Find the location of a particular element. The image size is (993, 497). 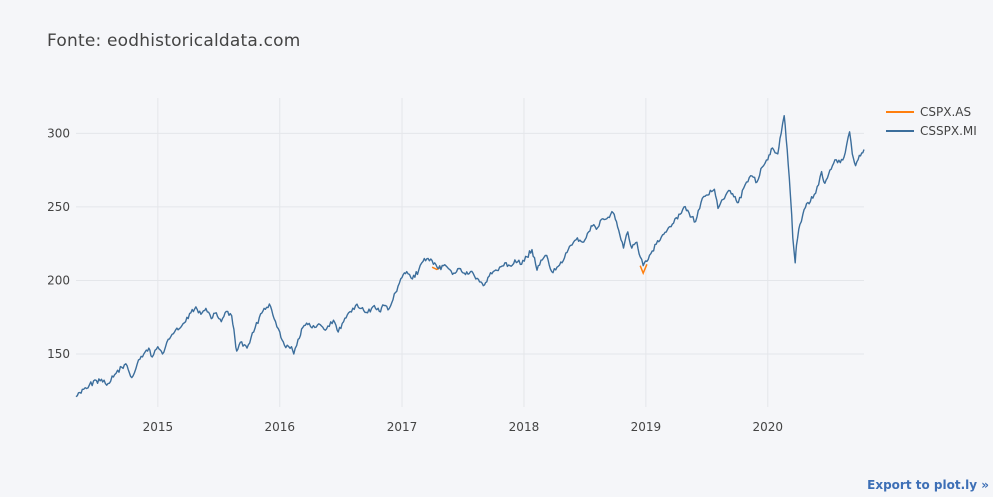

y-tick-label: 300 is located at coordinates (58, 133).